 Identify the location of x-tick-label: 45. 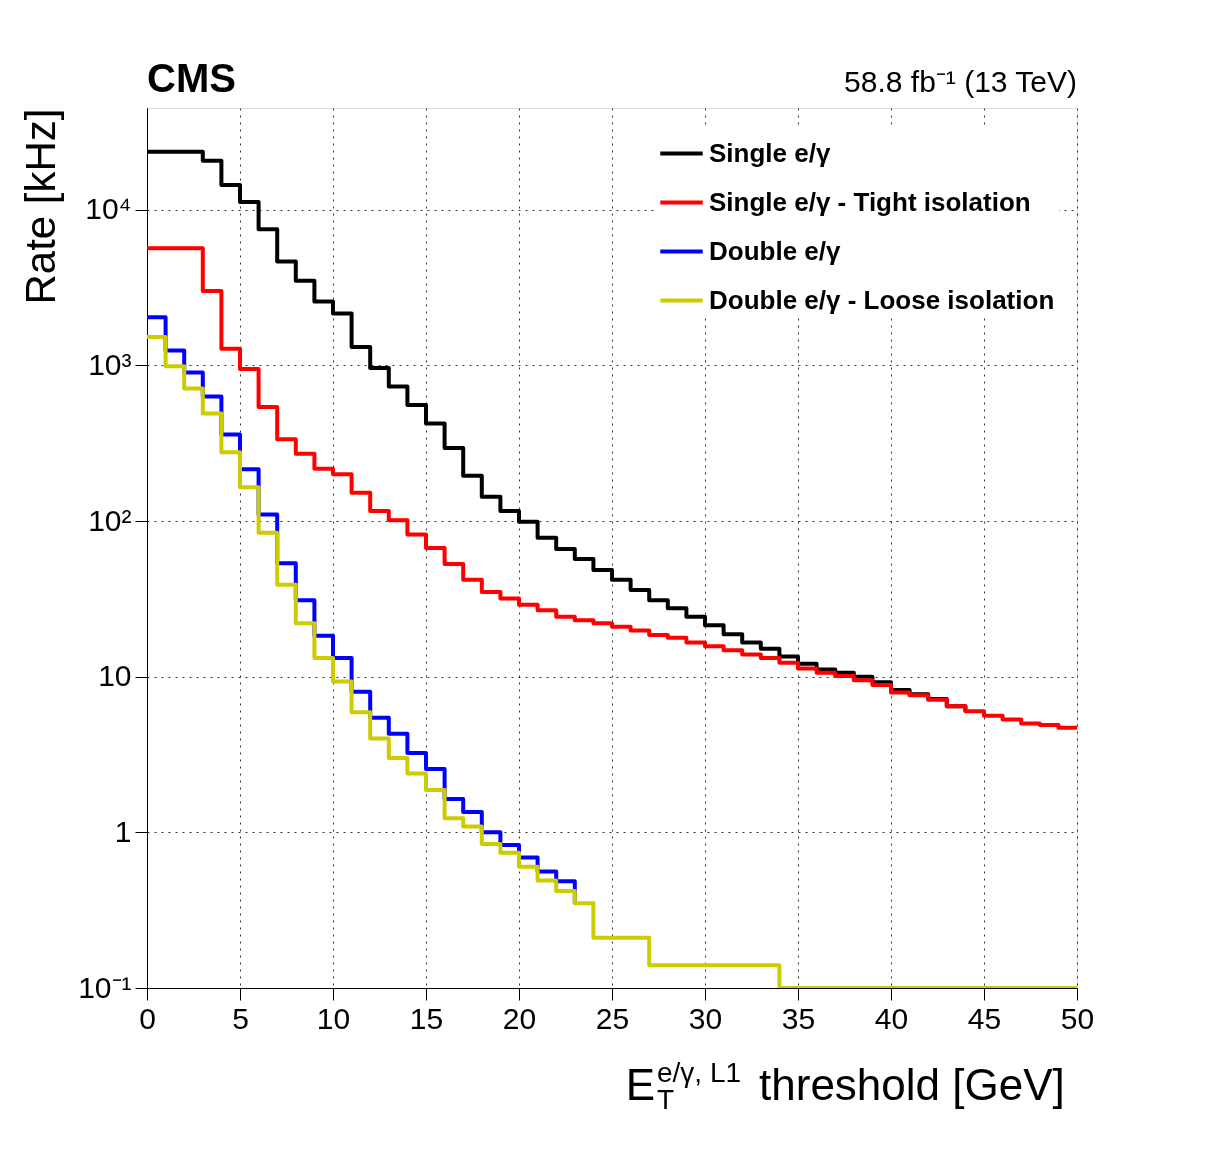
(984, 1018).